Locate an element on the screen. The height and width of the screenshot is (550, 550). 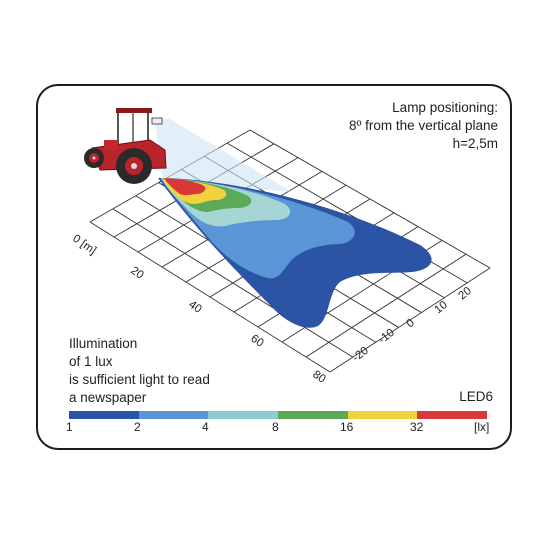
x-axis-tick: 20 is located at coordinates (136, 273).